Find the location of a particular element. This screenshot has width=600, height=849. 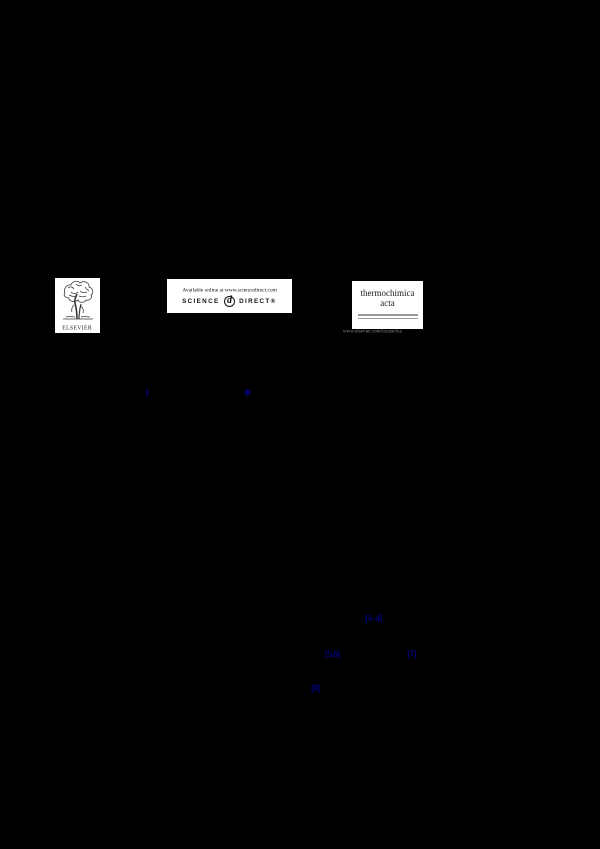

citation-link-1: [1–4] is located at coordinates (374, 618).